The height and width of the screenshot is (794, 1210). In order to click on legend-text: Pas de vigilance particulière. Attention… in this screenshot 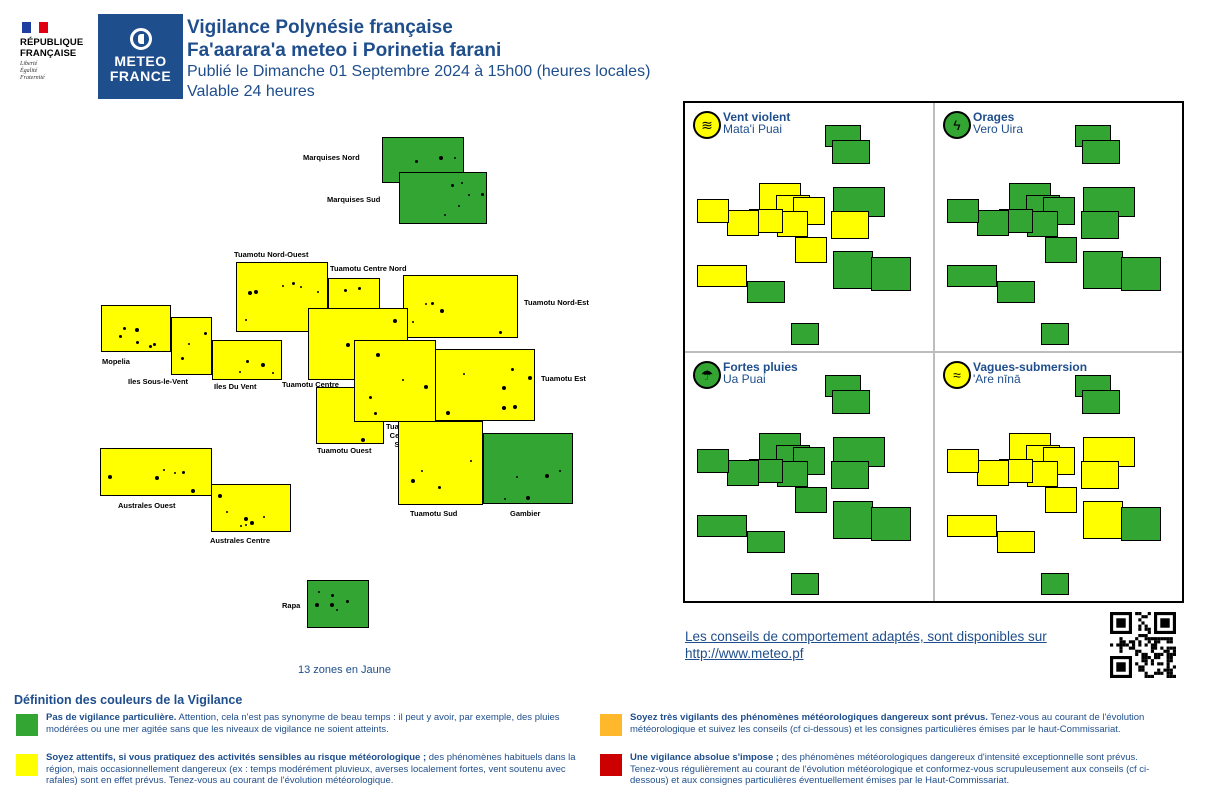, I will do `click(303, 723)`.